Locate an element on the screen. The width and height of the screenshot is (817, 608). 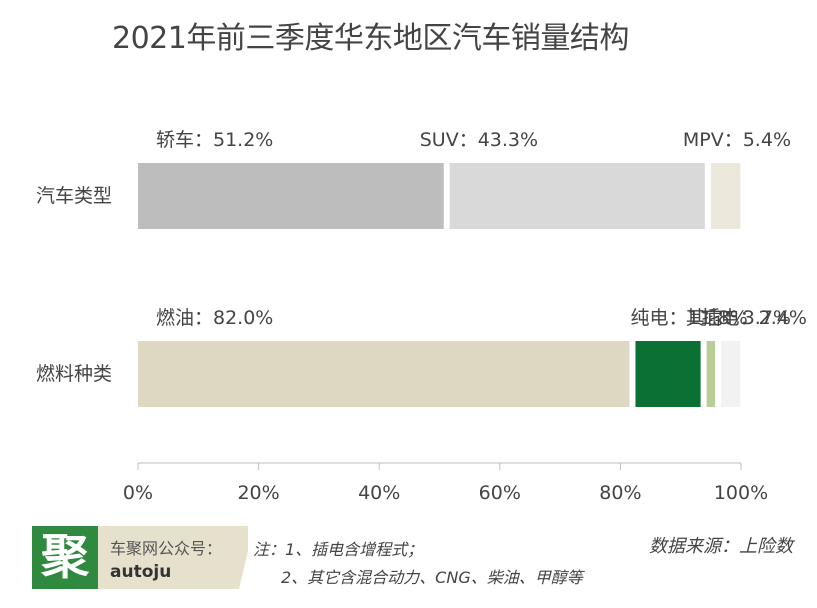
footnote-2: 2、其它含混合动力、CNG、柴油、甲醇等 is located at coordinates (432, 577).